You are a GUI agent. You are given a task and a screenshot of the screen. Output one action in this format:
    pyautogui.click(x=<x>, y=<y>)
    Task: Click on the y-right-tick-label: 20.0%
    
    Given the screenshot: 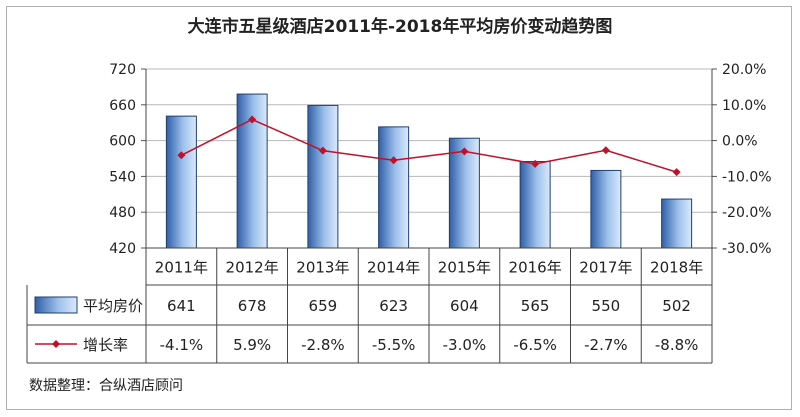 What is the action you would take?
    pyautogui.click(x=744, y=70)
    